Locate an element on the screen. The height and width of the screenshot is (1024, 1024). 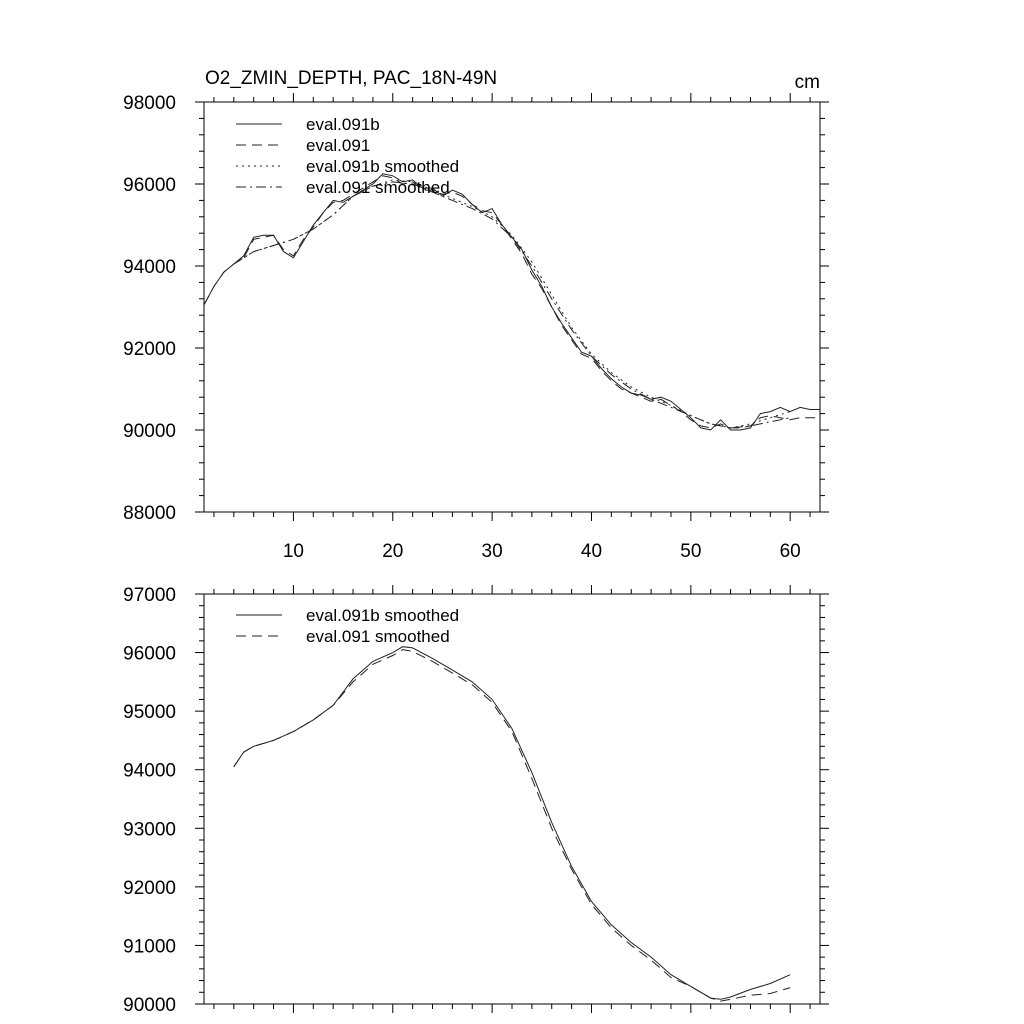
y-tick-label: 97000 is located at coordinates (149, 595).